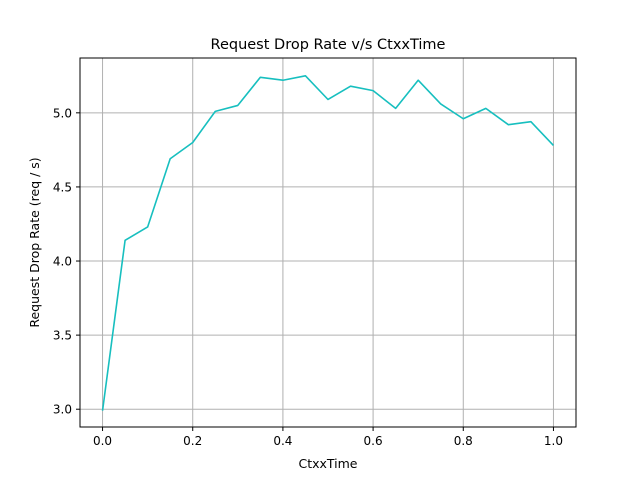  I want to click on y-tick-label: 5.0, so click(62, 113).